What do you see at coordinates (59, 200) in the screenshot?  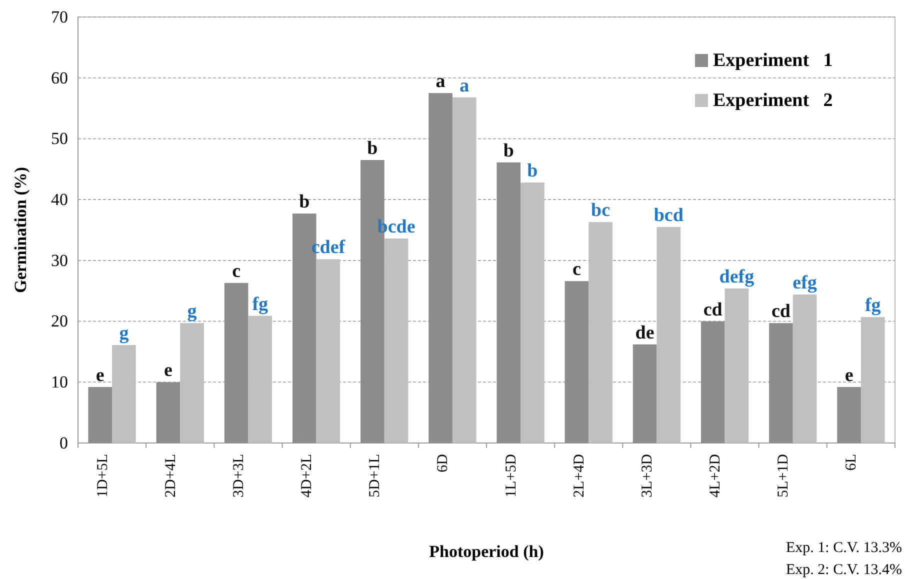 I see `y-tick-label: 40` at bounding box center [59, 200].